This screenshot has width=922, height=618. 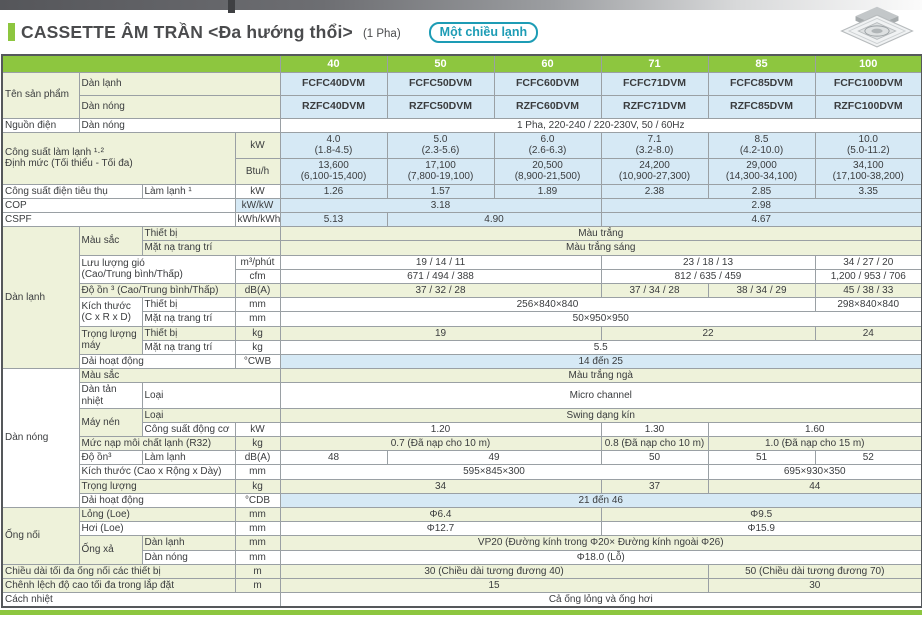 What do you see at coordinates (440, 429) in the screenshot?
I see `cell-r22-c2: 1.20` at bounding box center [440, 429].